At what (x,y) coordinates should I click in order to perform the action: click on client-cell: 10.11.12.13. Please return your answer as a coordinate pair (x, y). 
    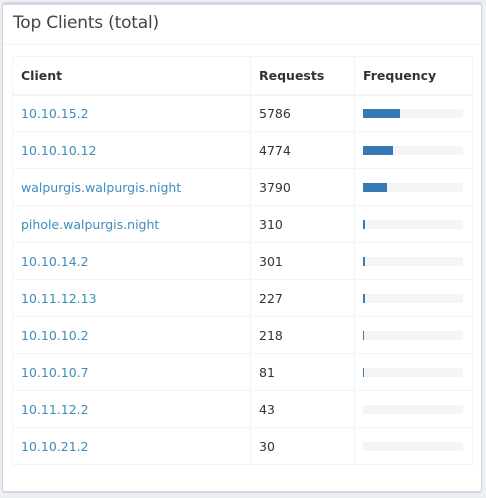
    Looking at the image, I should click on (131, 298).